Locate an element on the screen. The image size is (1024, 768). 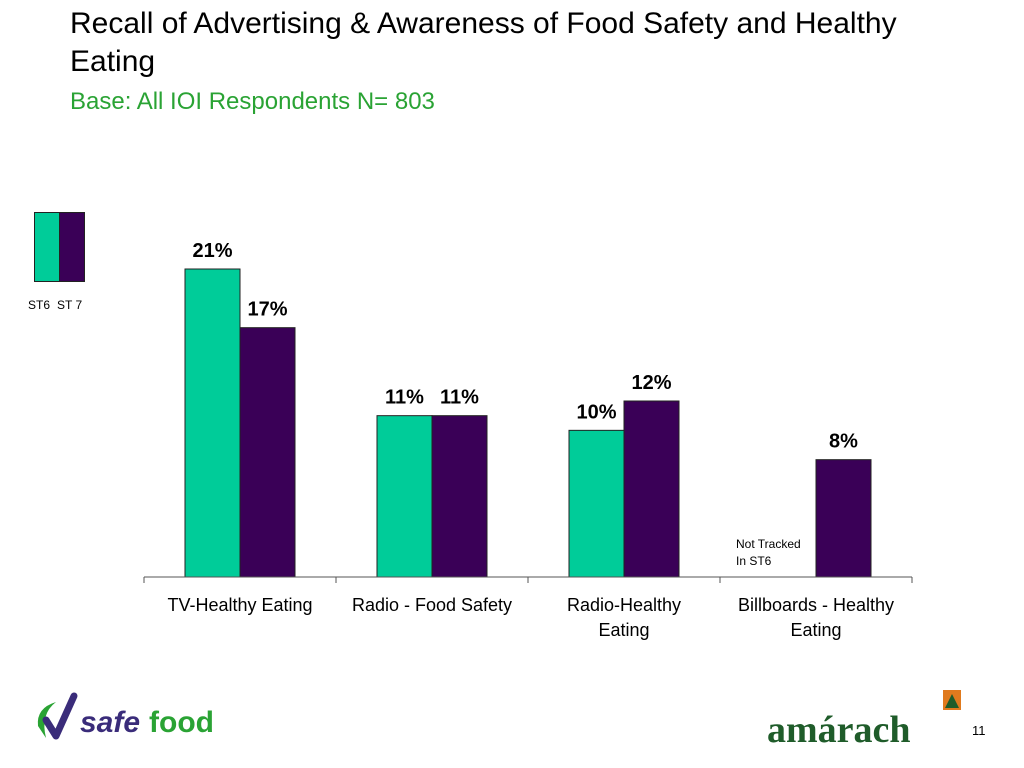
annotation-not-tracked: Not Tracked is located at coordinates (768, 544).